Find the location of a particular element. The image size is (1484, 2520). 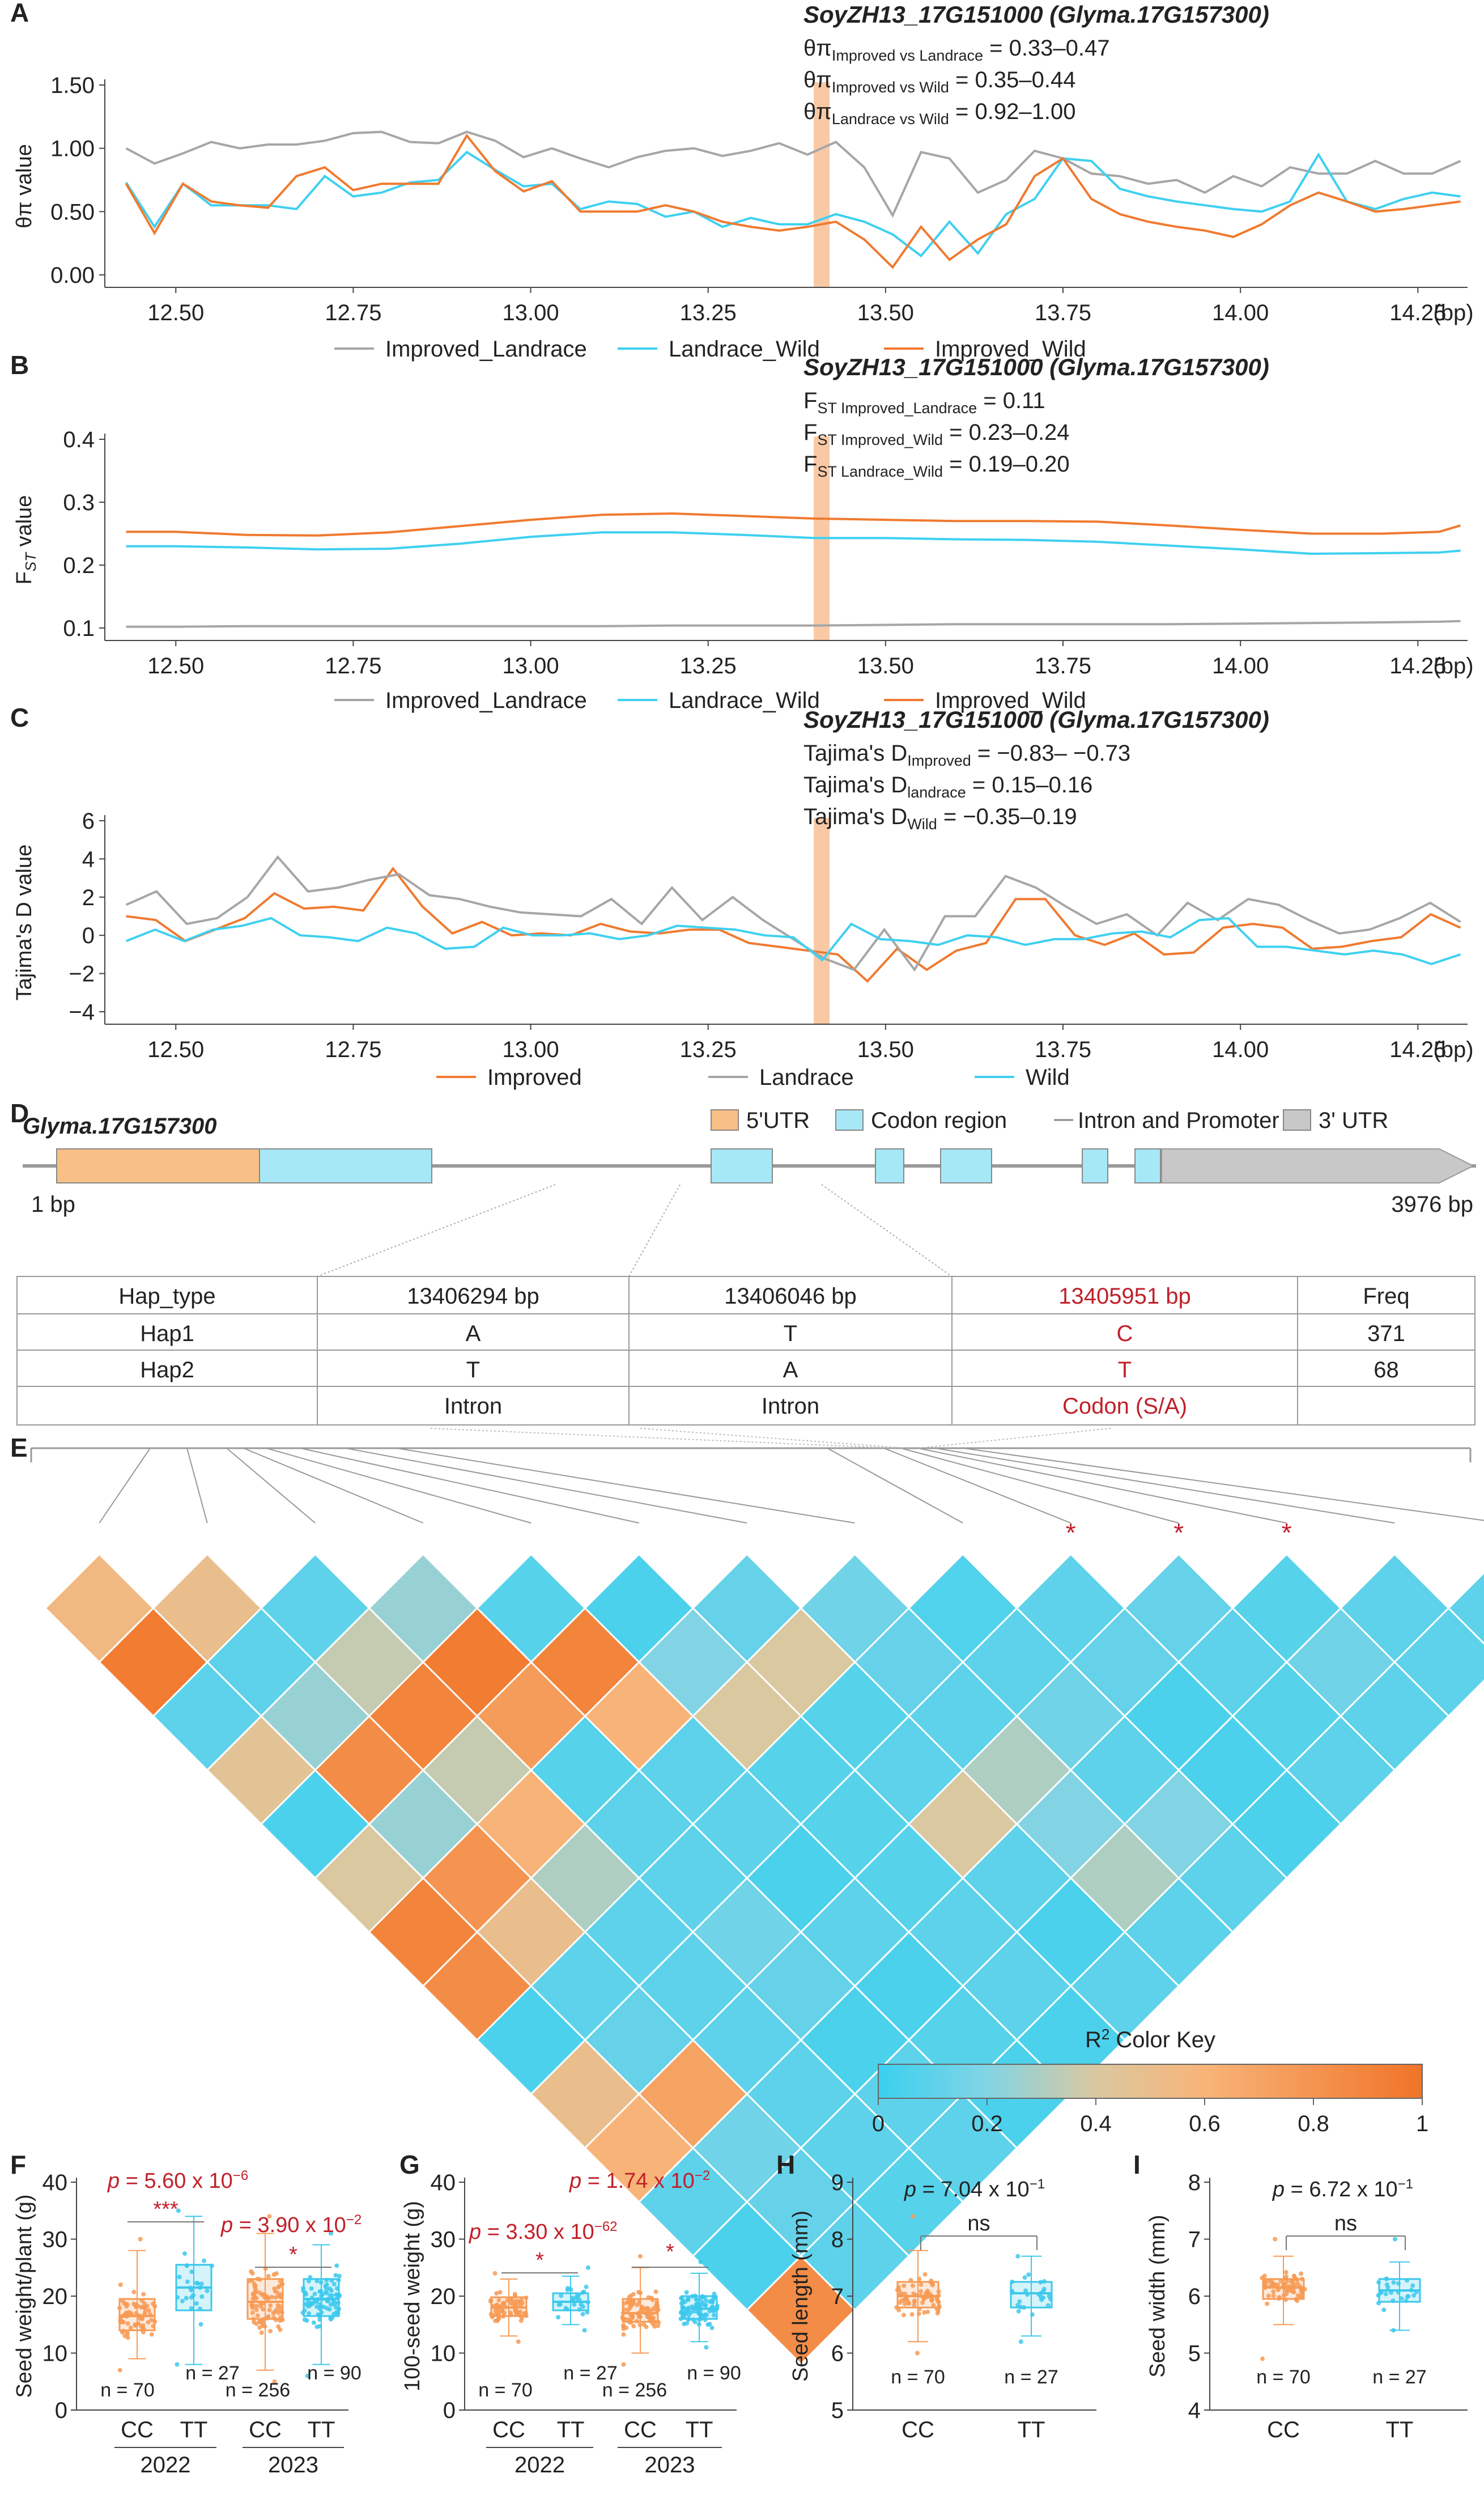

y-tick-label: 9 is located at coordinates (837, 2182).